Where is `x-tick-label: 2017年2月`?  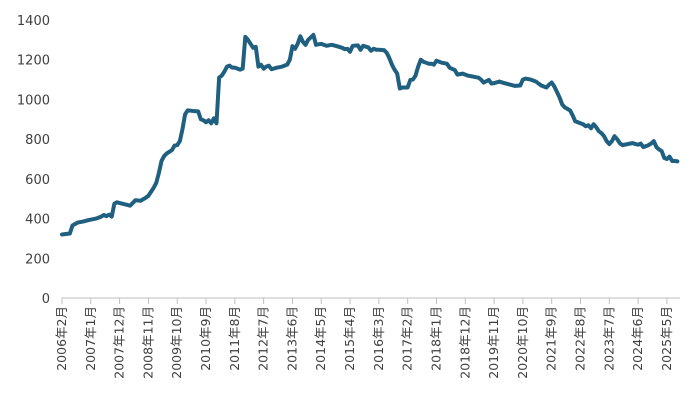
x-tick-label: 2017年2月 is located at coordinates (407, 338).